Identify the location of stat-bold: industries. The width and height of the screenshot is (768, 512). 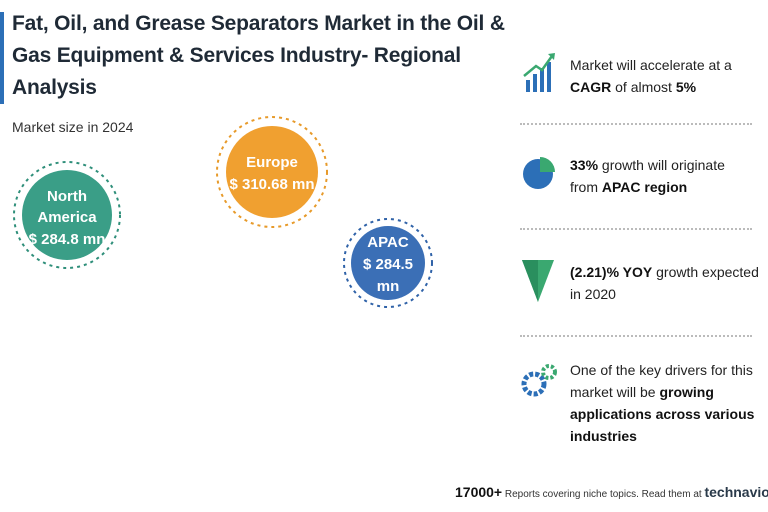
(603, 436).